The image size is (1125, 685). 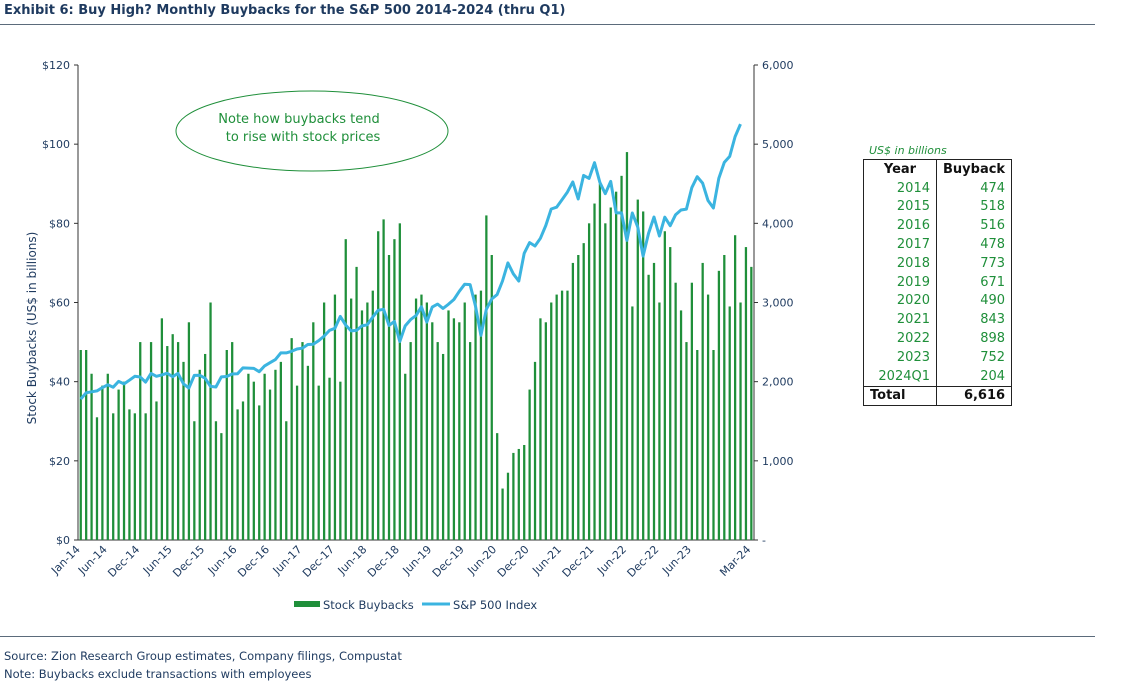 What do you see at coordinates (900, 320) in the screenshot?
I see `table-cell-year: 2021` at bounding box center [900, 320].